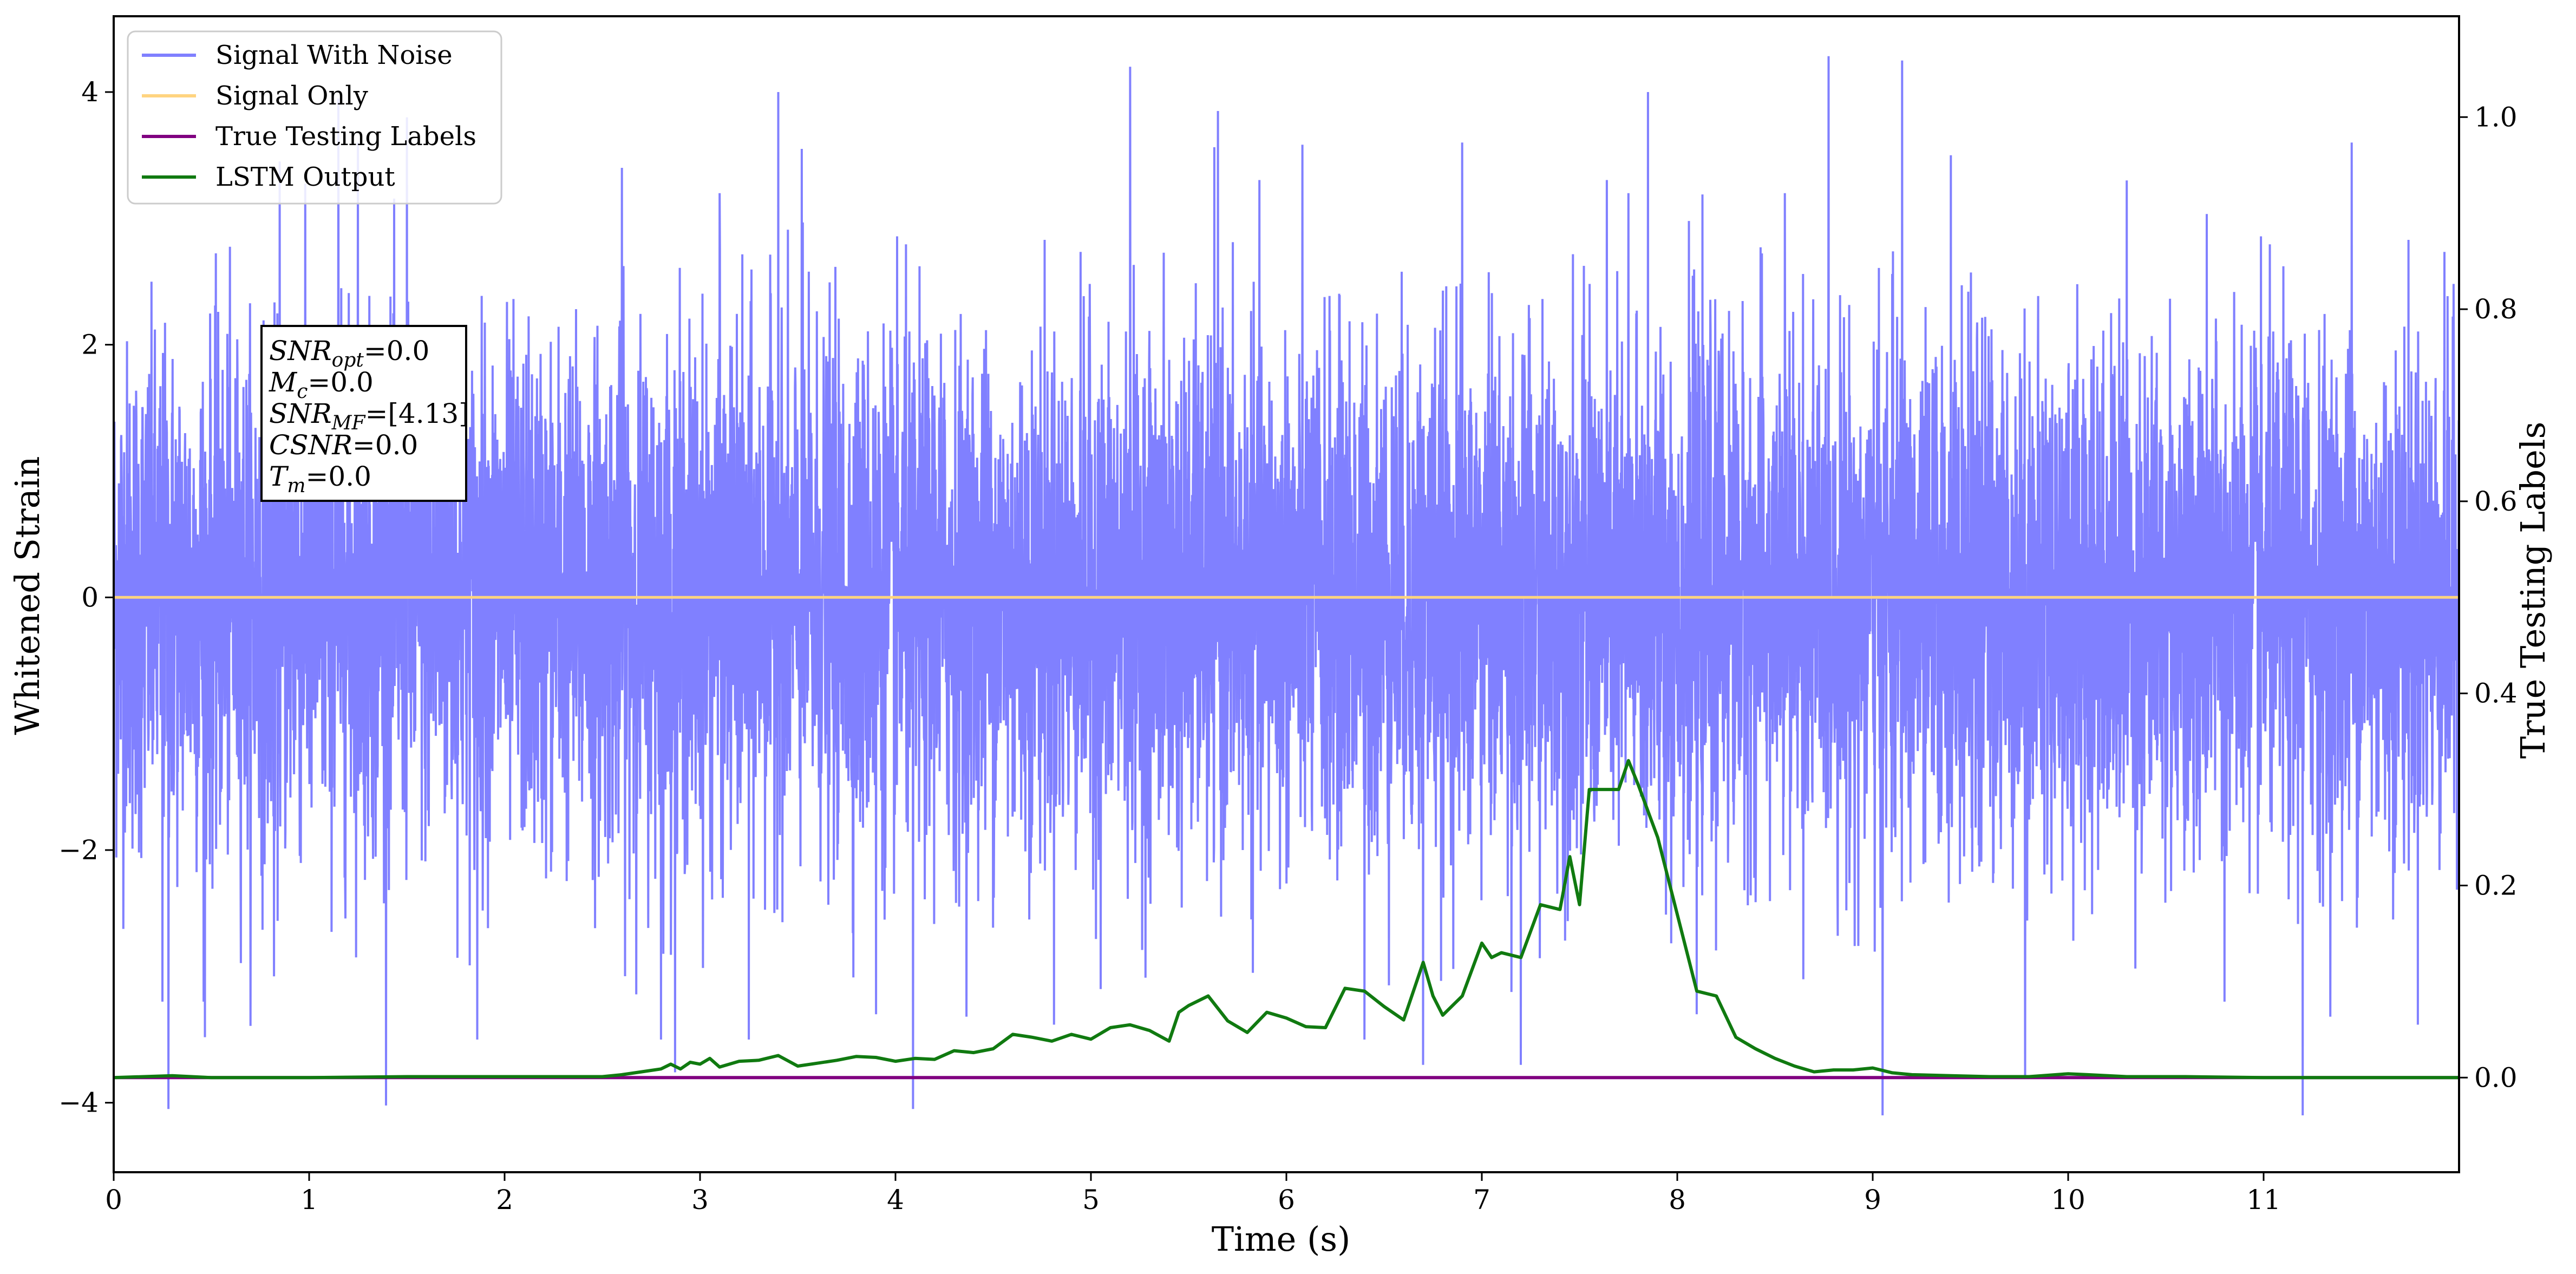 The width and height of the screenshot is (2576, 1274). Describe the element at coordinates (349, 353) in the screenshot. I see `annotation-line: SNRopt=0.0` at that location.